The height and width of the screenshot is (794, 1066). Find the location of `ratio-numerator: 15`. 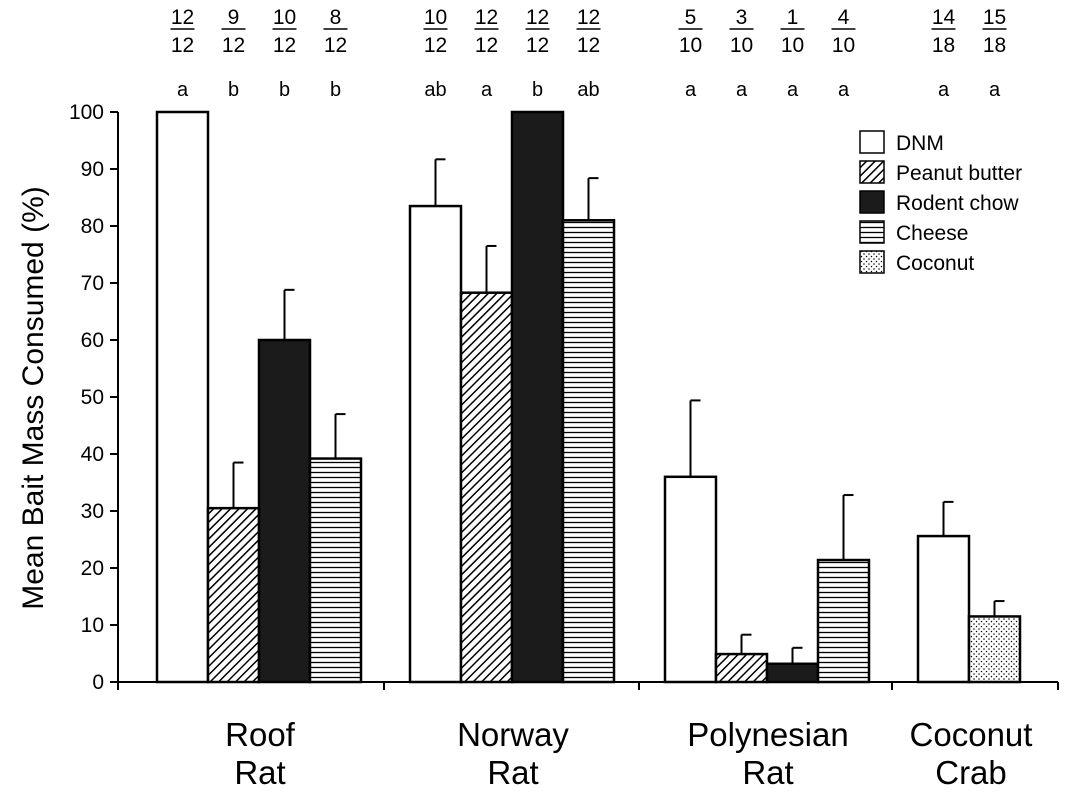

ratio-numerator: 15 is located at coordinates (994, 17).